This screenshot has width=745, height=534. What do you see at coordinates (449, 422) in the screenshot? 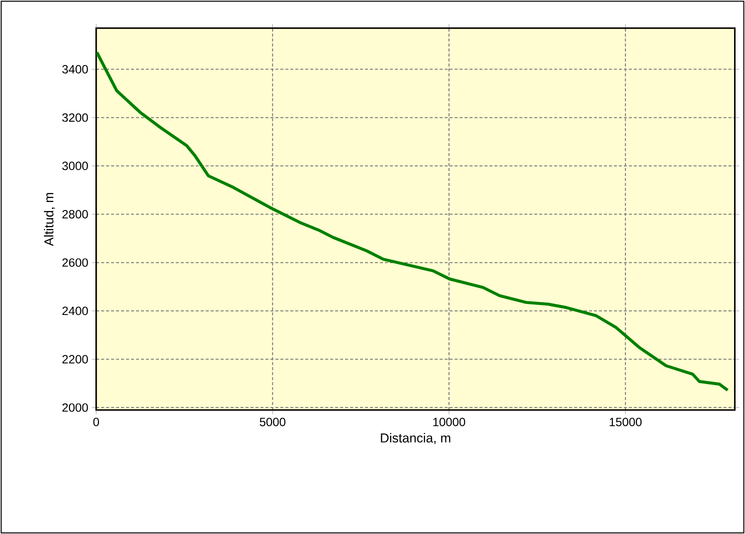
I see `x-tick-label: 10000` at bounding box center [449, 422].